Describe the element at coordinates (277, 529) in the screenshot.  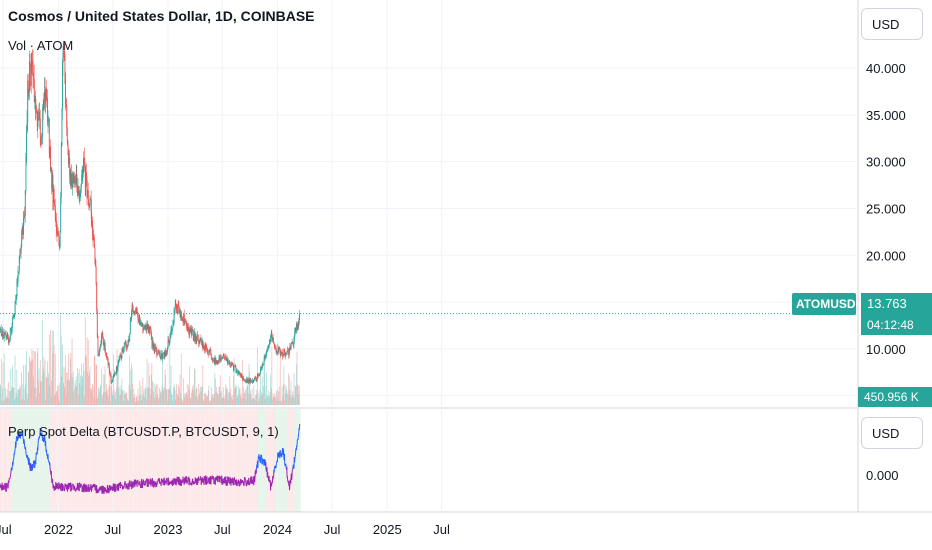
I see `time-tick-label: 2024` at that location.